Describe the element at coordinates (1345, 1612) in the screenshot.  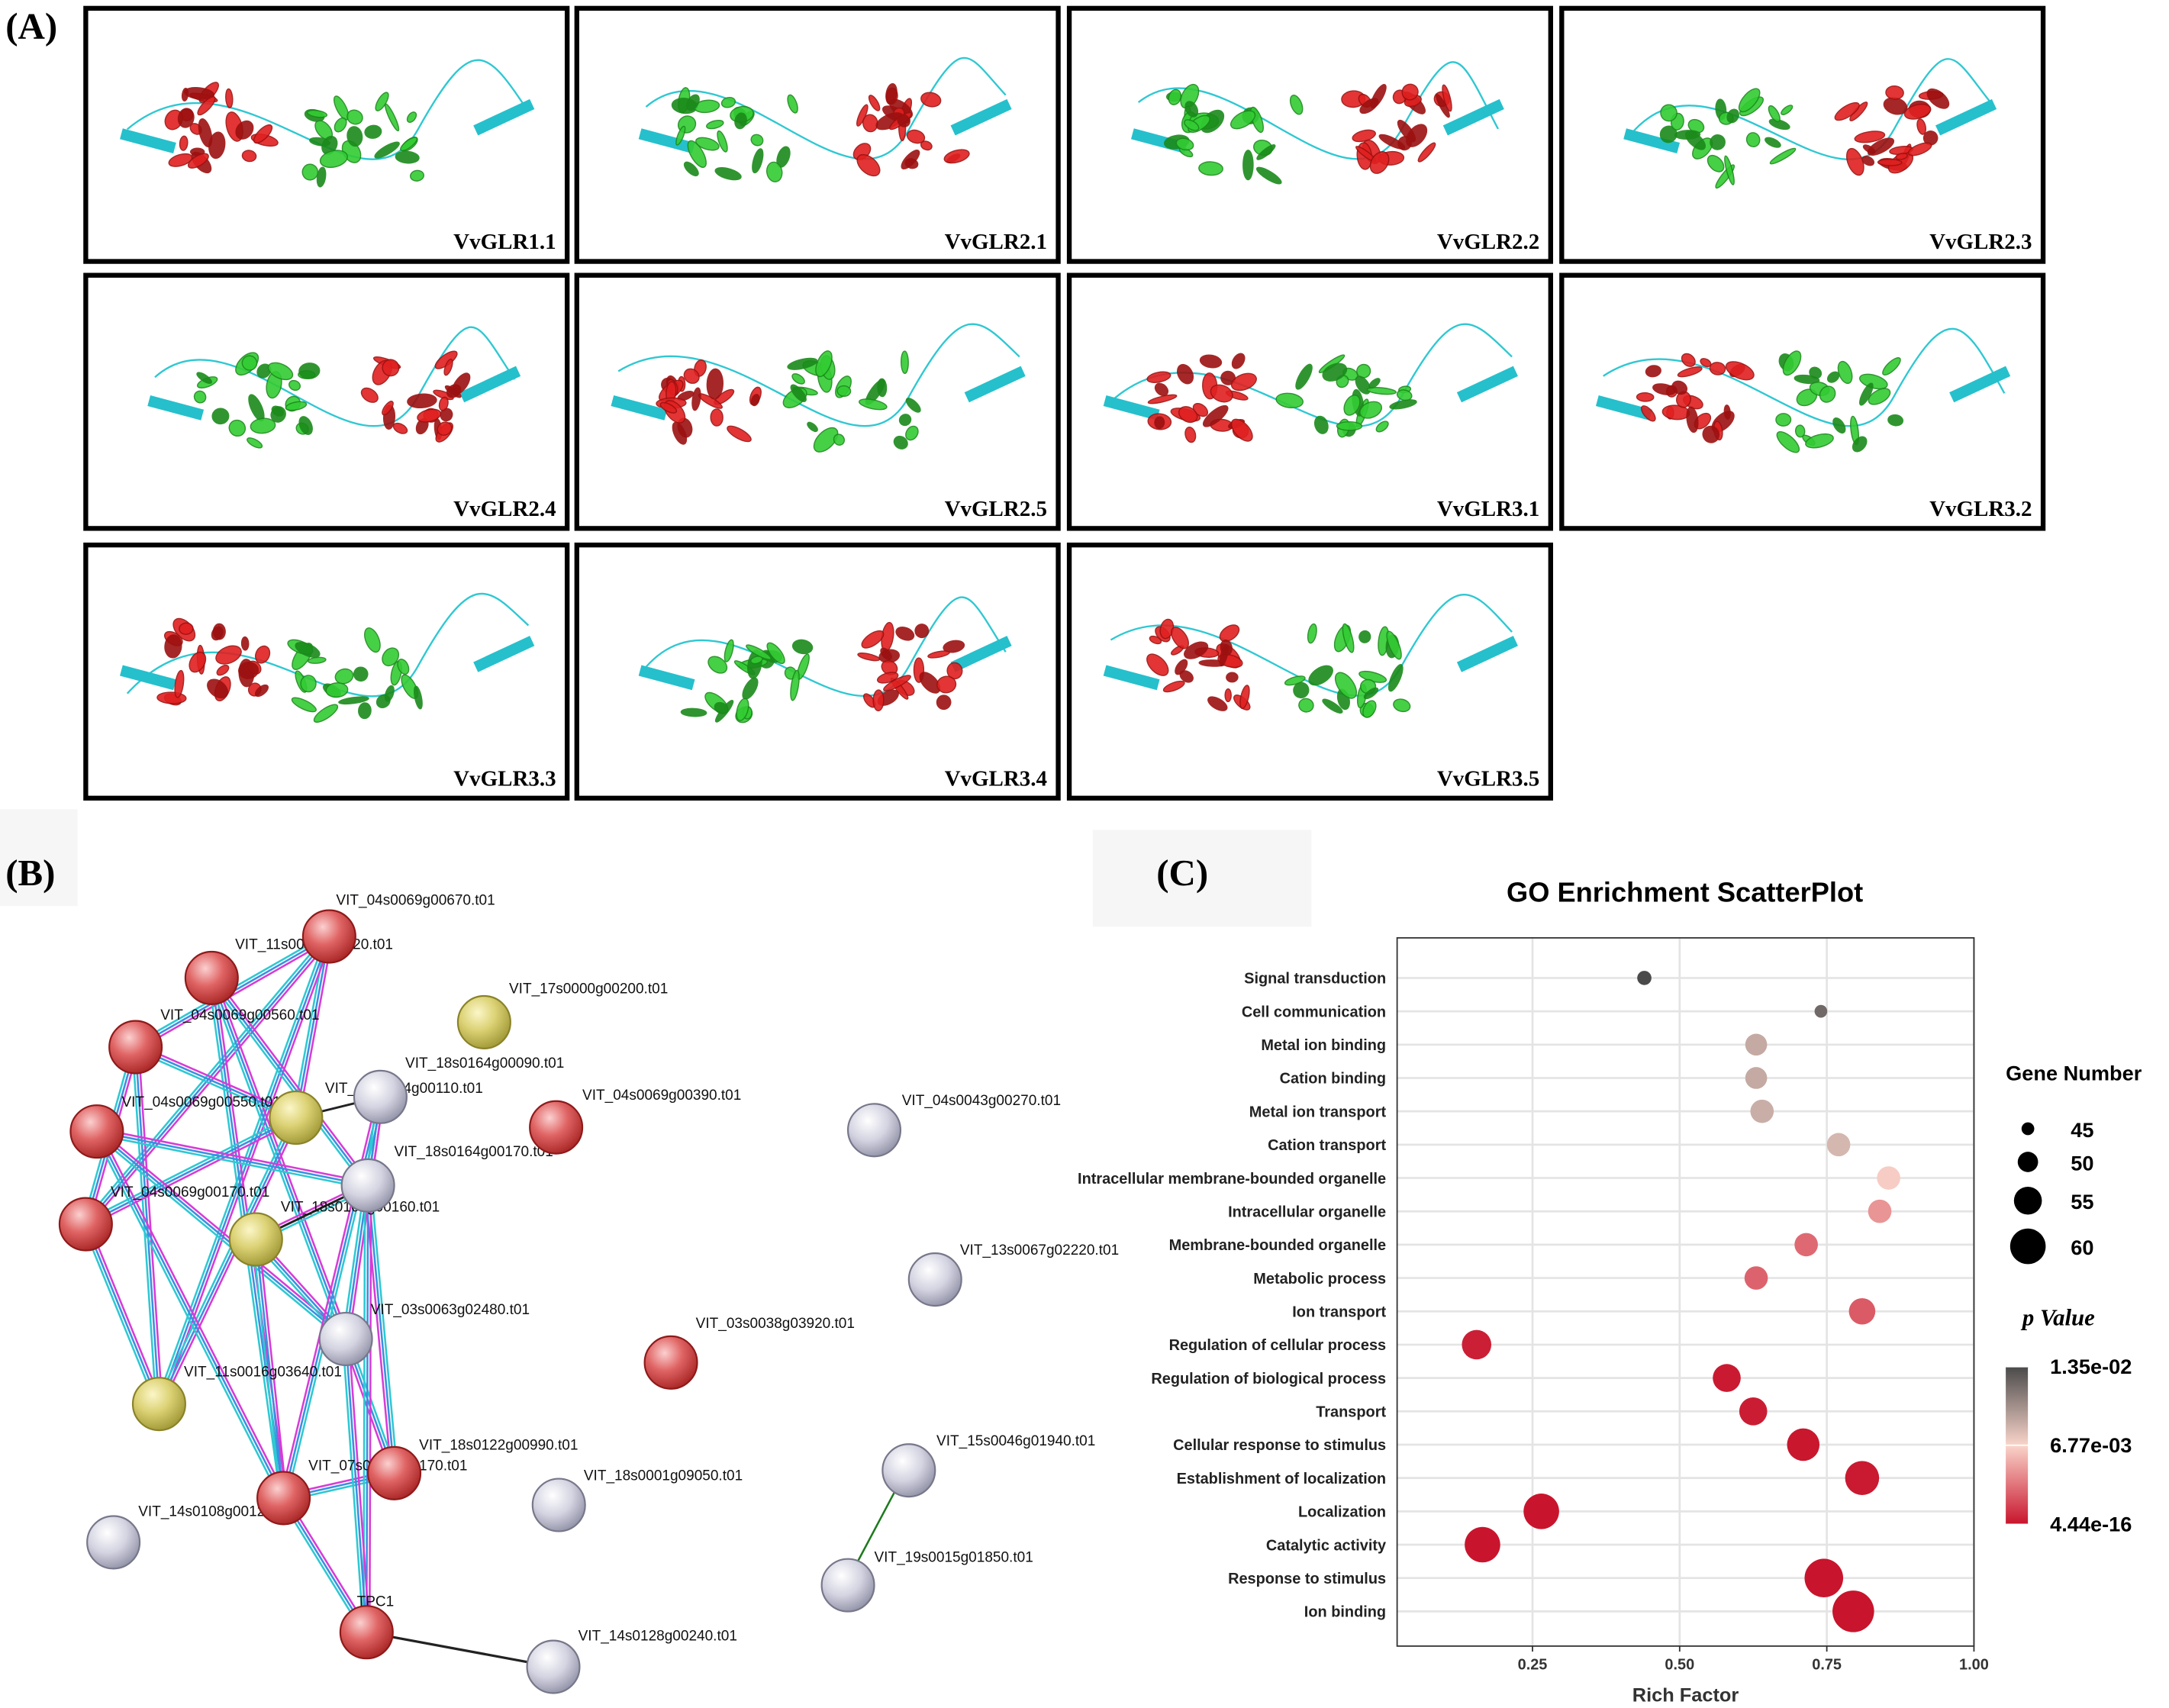
I see `y-tick-label: Ion binding` at that location.